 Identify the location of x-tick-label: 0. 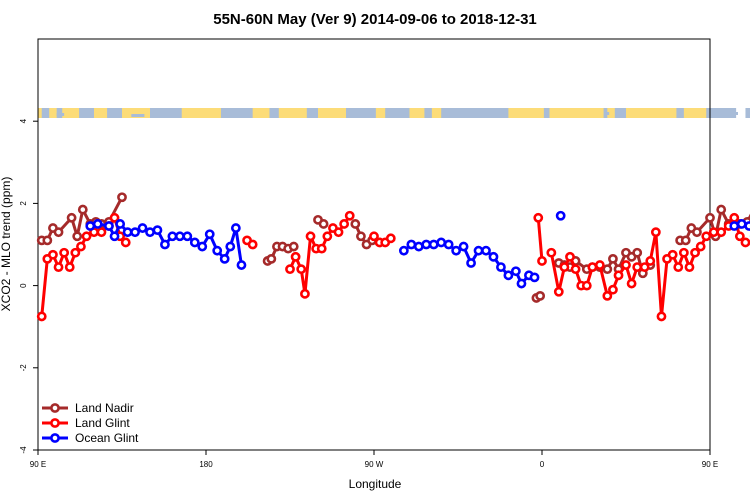
(542, 464).